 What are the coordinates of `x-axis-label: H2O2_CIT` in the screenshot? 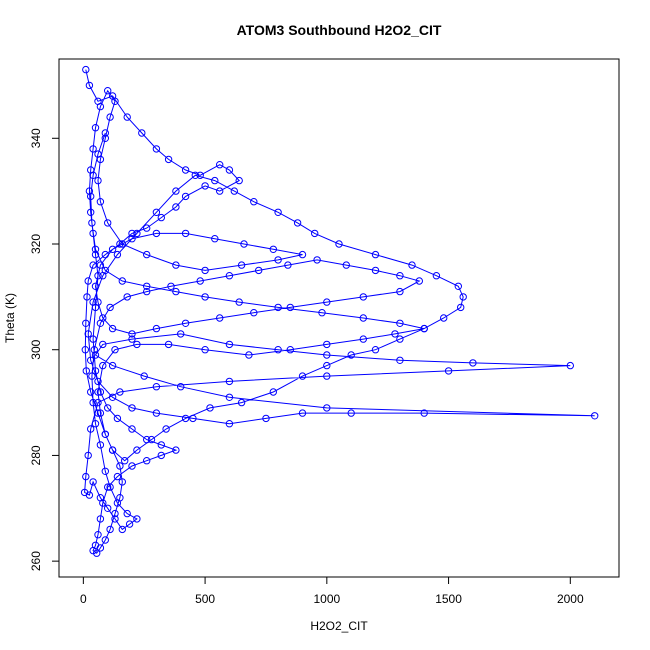 It's located at (339, 626).